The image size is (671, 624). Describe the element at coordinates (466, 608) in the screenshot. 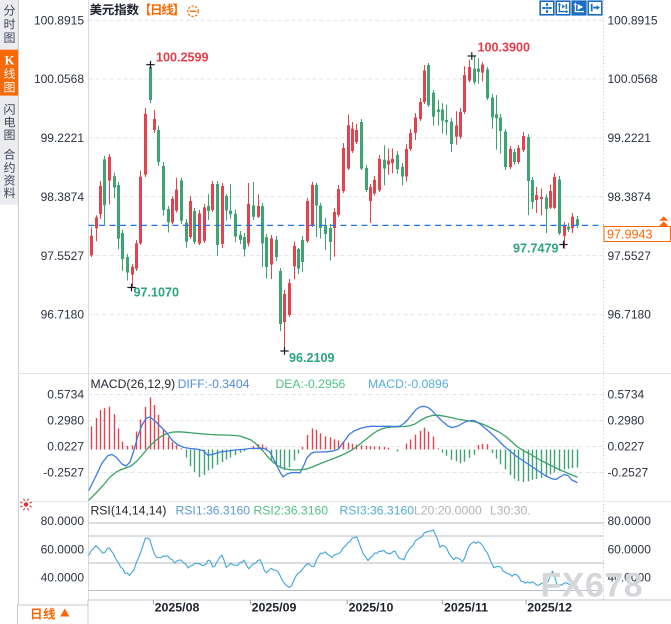

I see `svg-text: 2025/11` at that location.